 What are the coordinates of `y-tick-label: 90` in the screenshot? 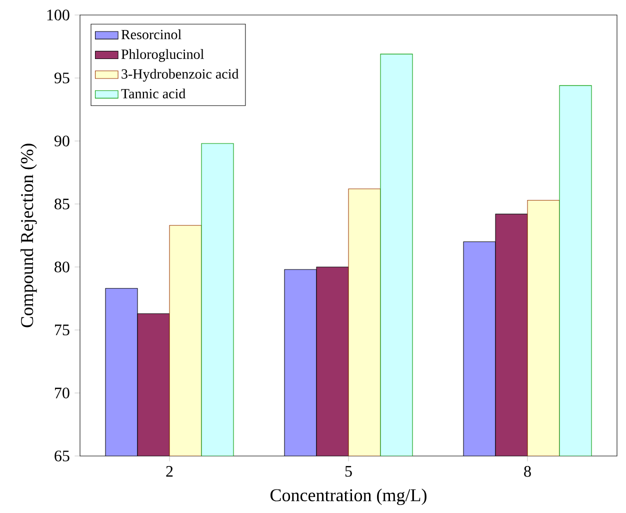 It's located at (62, 141).